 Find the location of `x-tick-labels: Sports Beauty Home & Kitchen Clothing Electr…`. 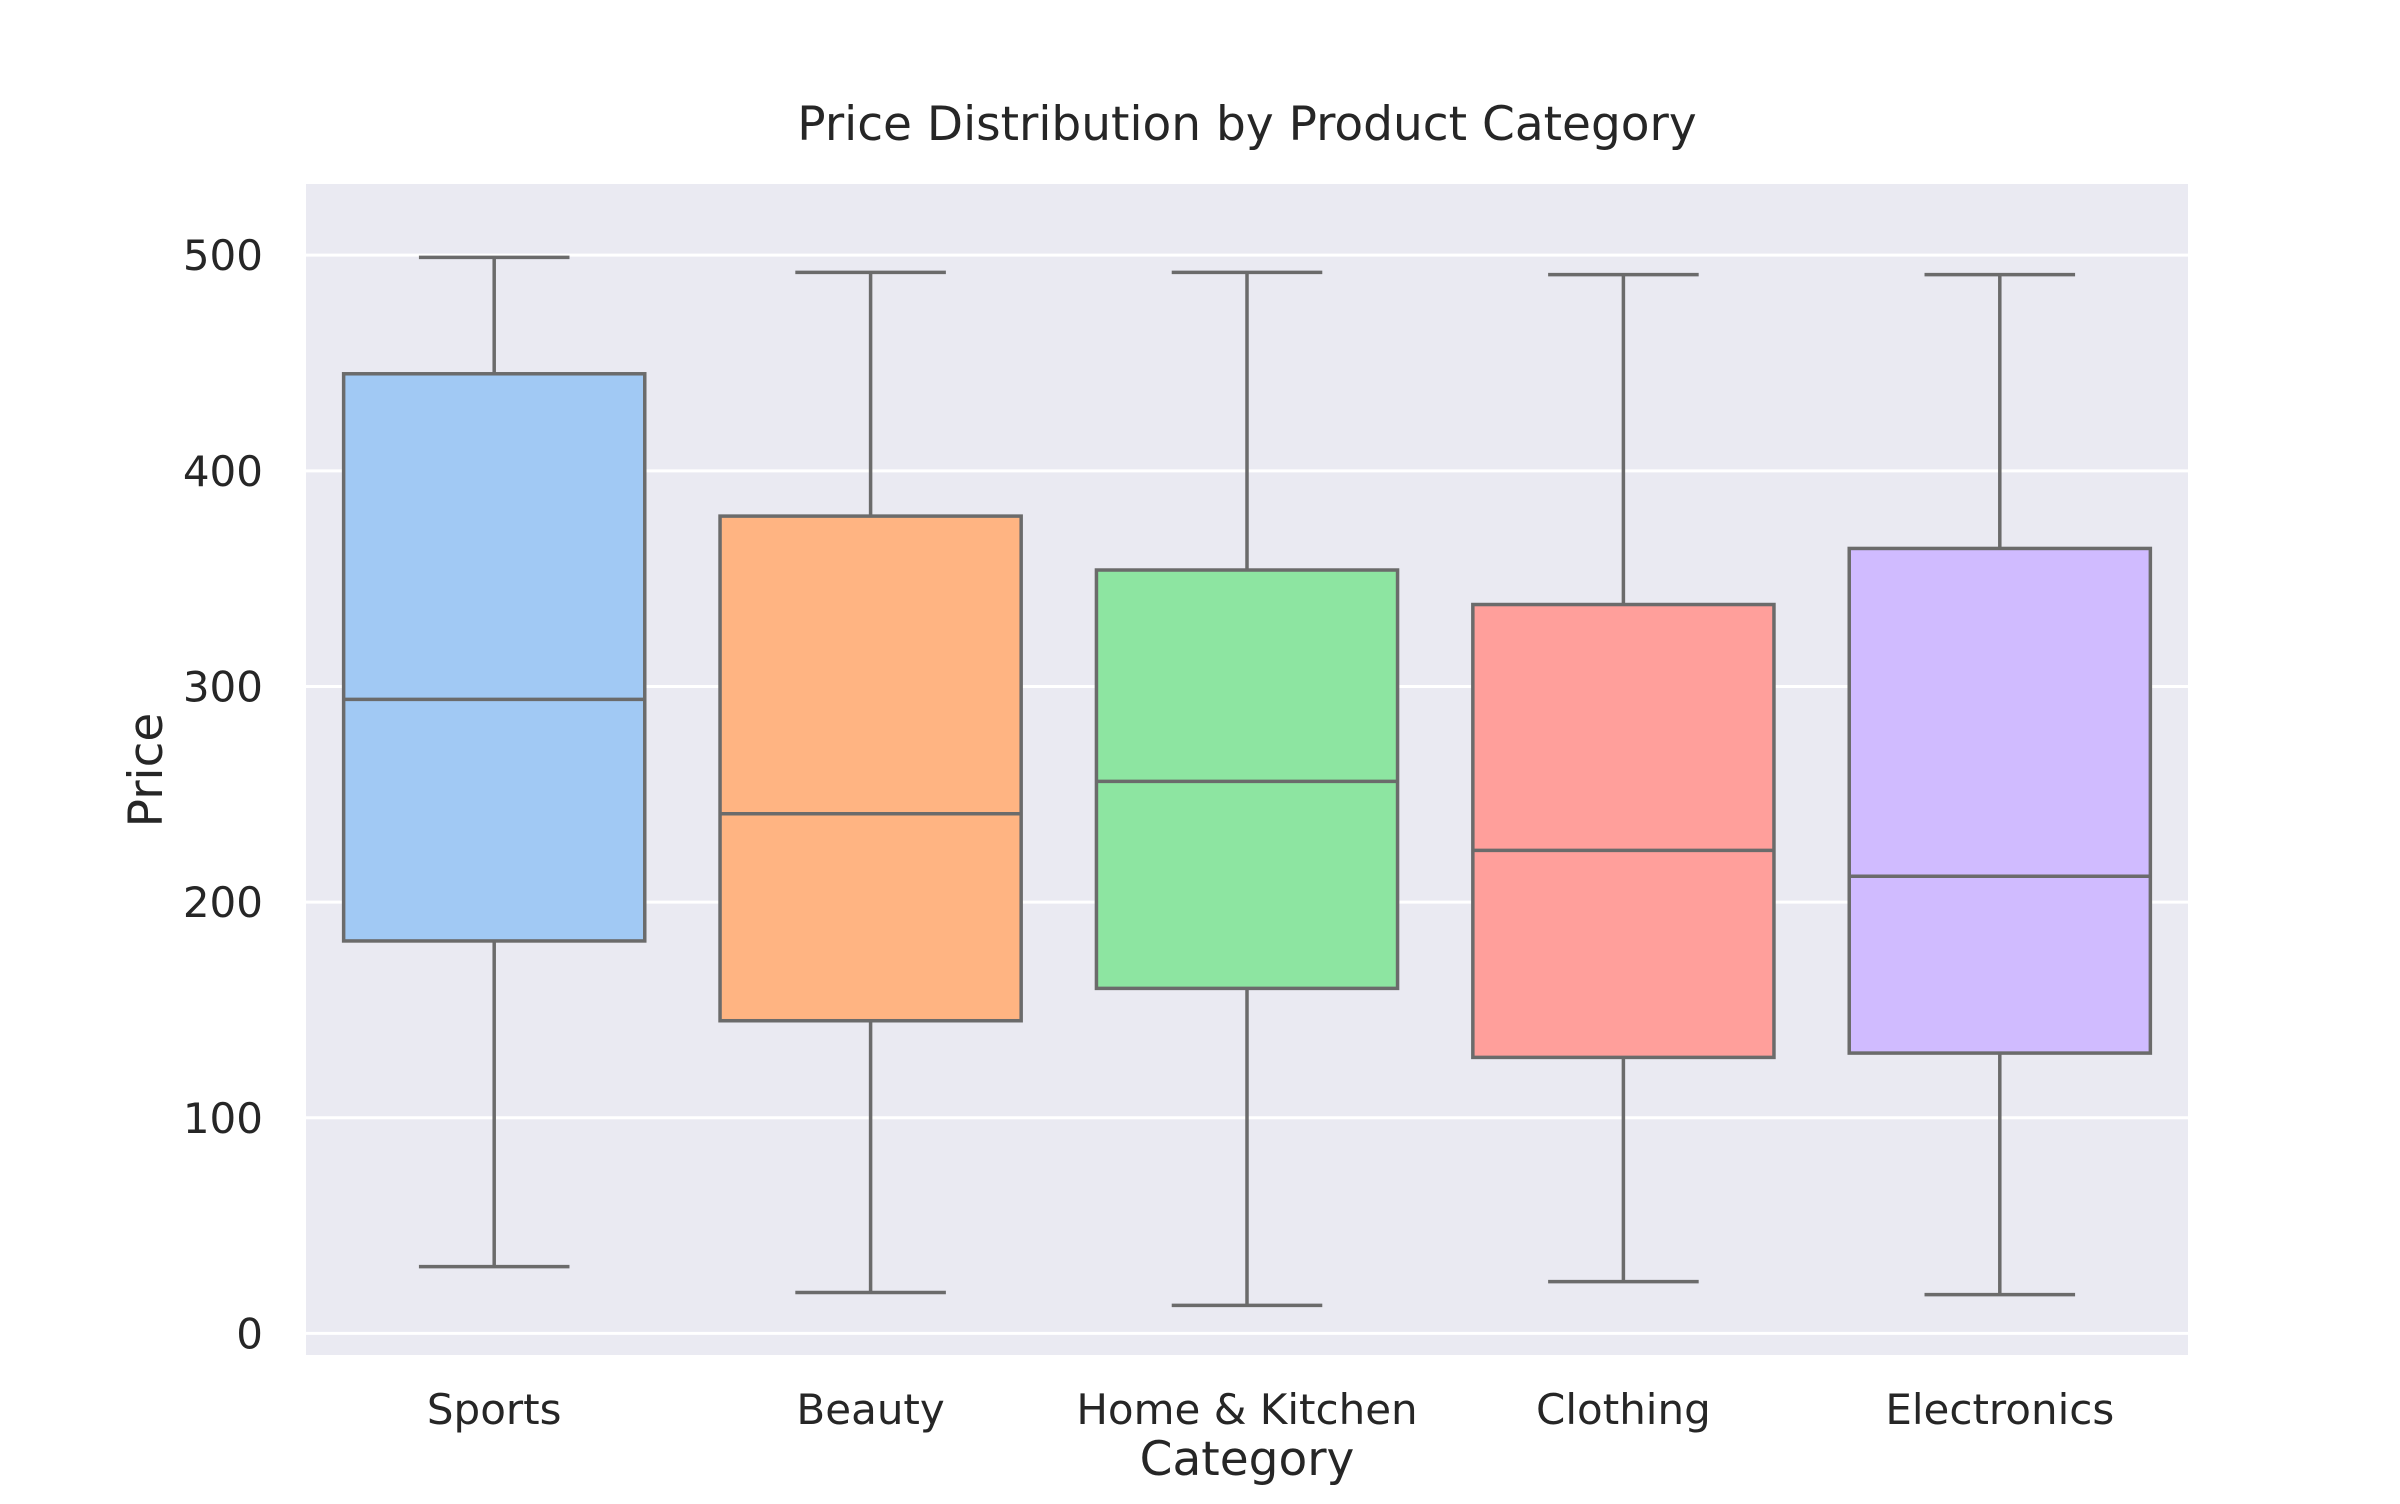

x-tick-labels: Sports Beauty Home & Kitchen Clothing Electr… is located at coordinates (1270, 1409).